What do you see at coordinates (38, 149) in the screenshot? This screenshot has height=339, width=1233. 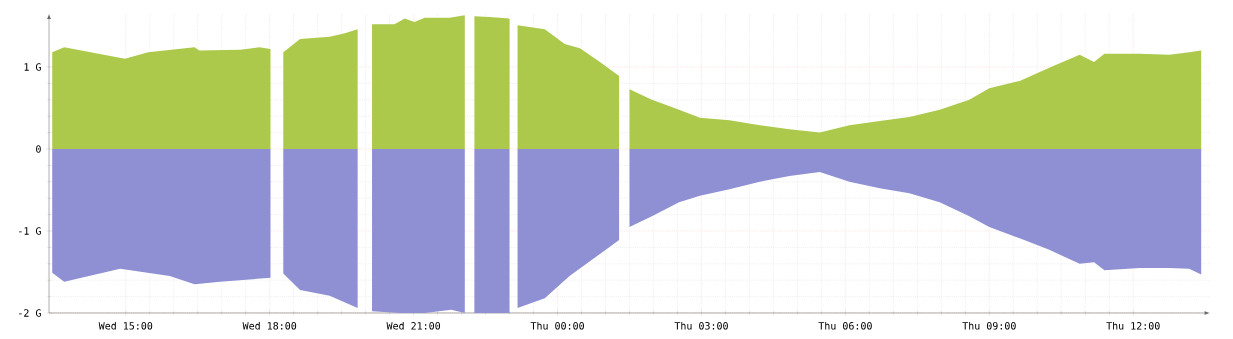 I see `y-tick-label: 0` at bounding box center [38, 149].